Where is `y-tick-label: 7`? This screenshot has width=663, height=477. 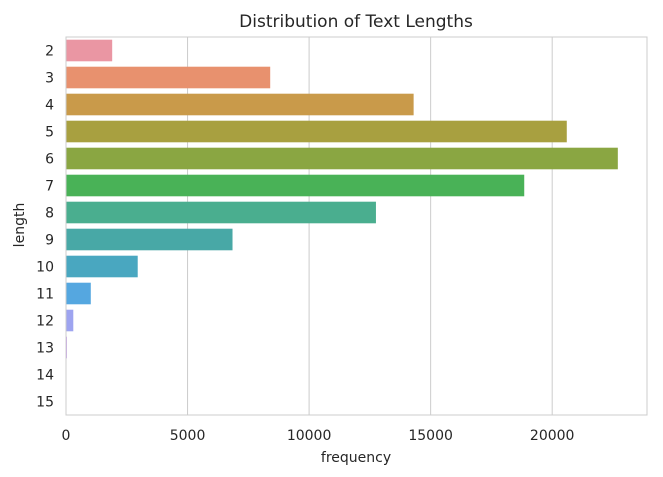 y-tick-label: 7 is located at coordinates (49, 187).